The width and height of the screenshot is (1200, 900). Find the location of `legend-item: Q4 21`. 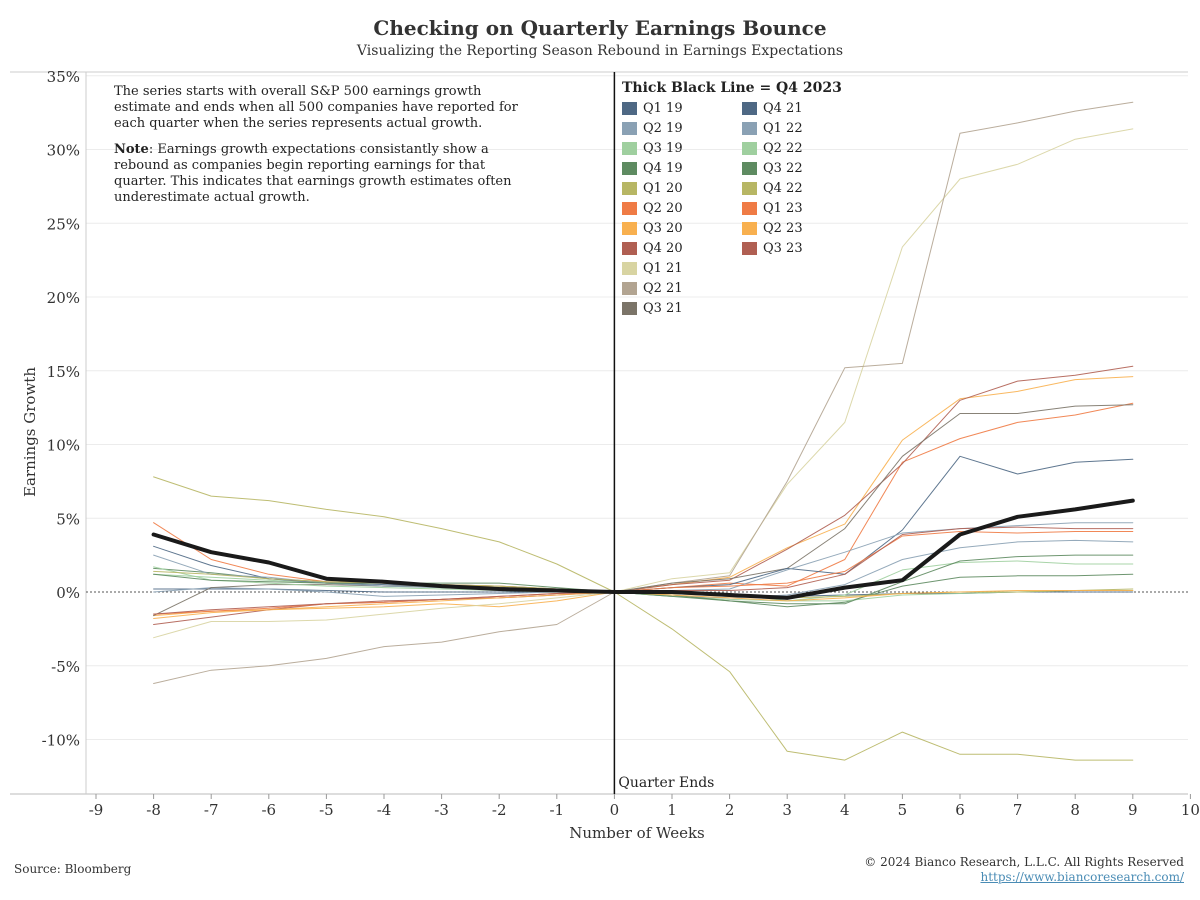

legend-item: Q4 21 is located at coordinates (802, 108).